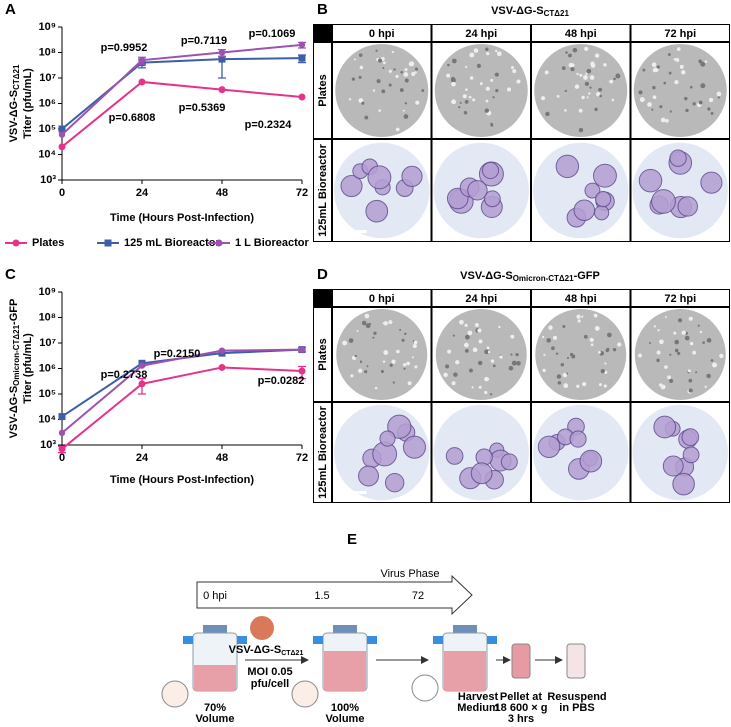  Describe the element at coordinates (481, 33) in the screenshot. I see `column-header-box` at that location.